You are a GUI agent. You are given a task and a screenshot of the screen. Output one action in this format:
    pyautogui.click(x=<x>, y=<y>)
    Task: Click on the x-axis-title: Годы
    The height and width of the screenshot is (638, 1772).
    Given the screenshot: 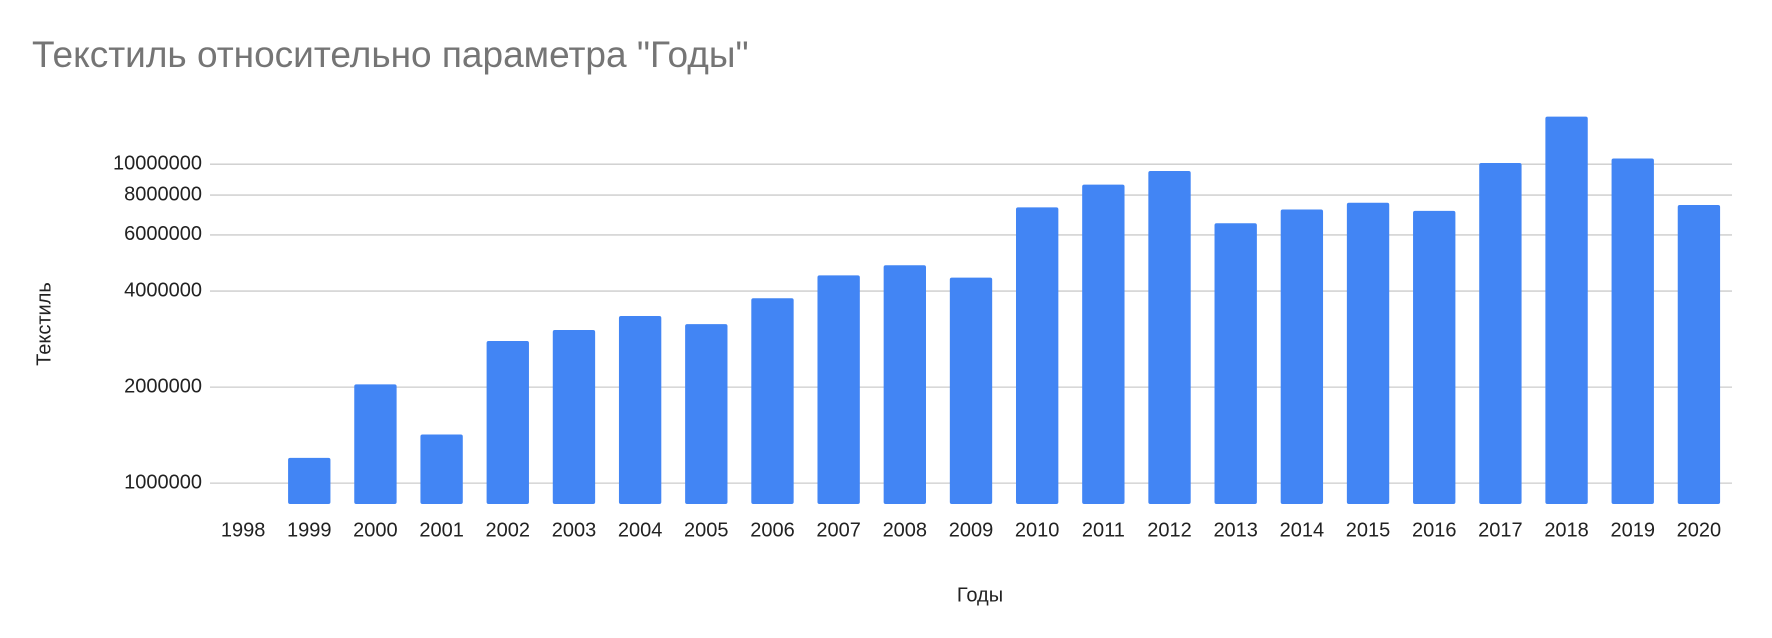 What is the action you would take?
    pyautogui.click(x=980, y=595)
    